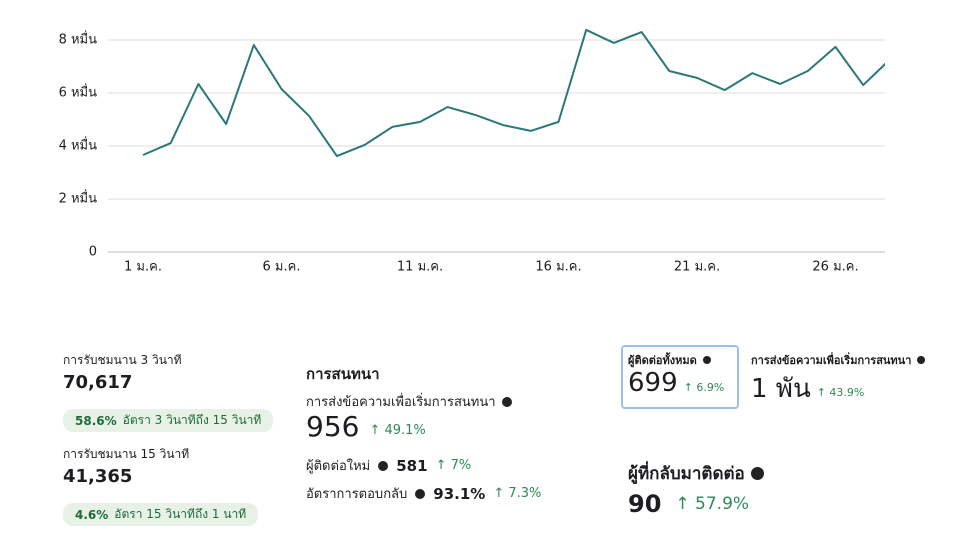 This screenshot has width=960, height=540. I want to click on x-tick-label: 6 ม.ค., so click(282, 267).